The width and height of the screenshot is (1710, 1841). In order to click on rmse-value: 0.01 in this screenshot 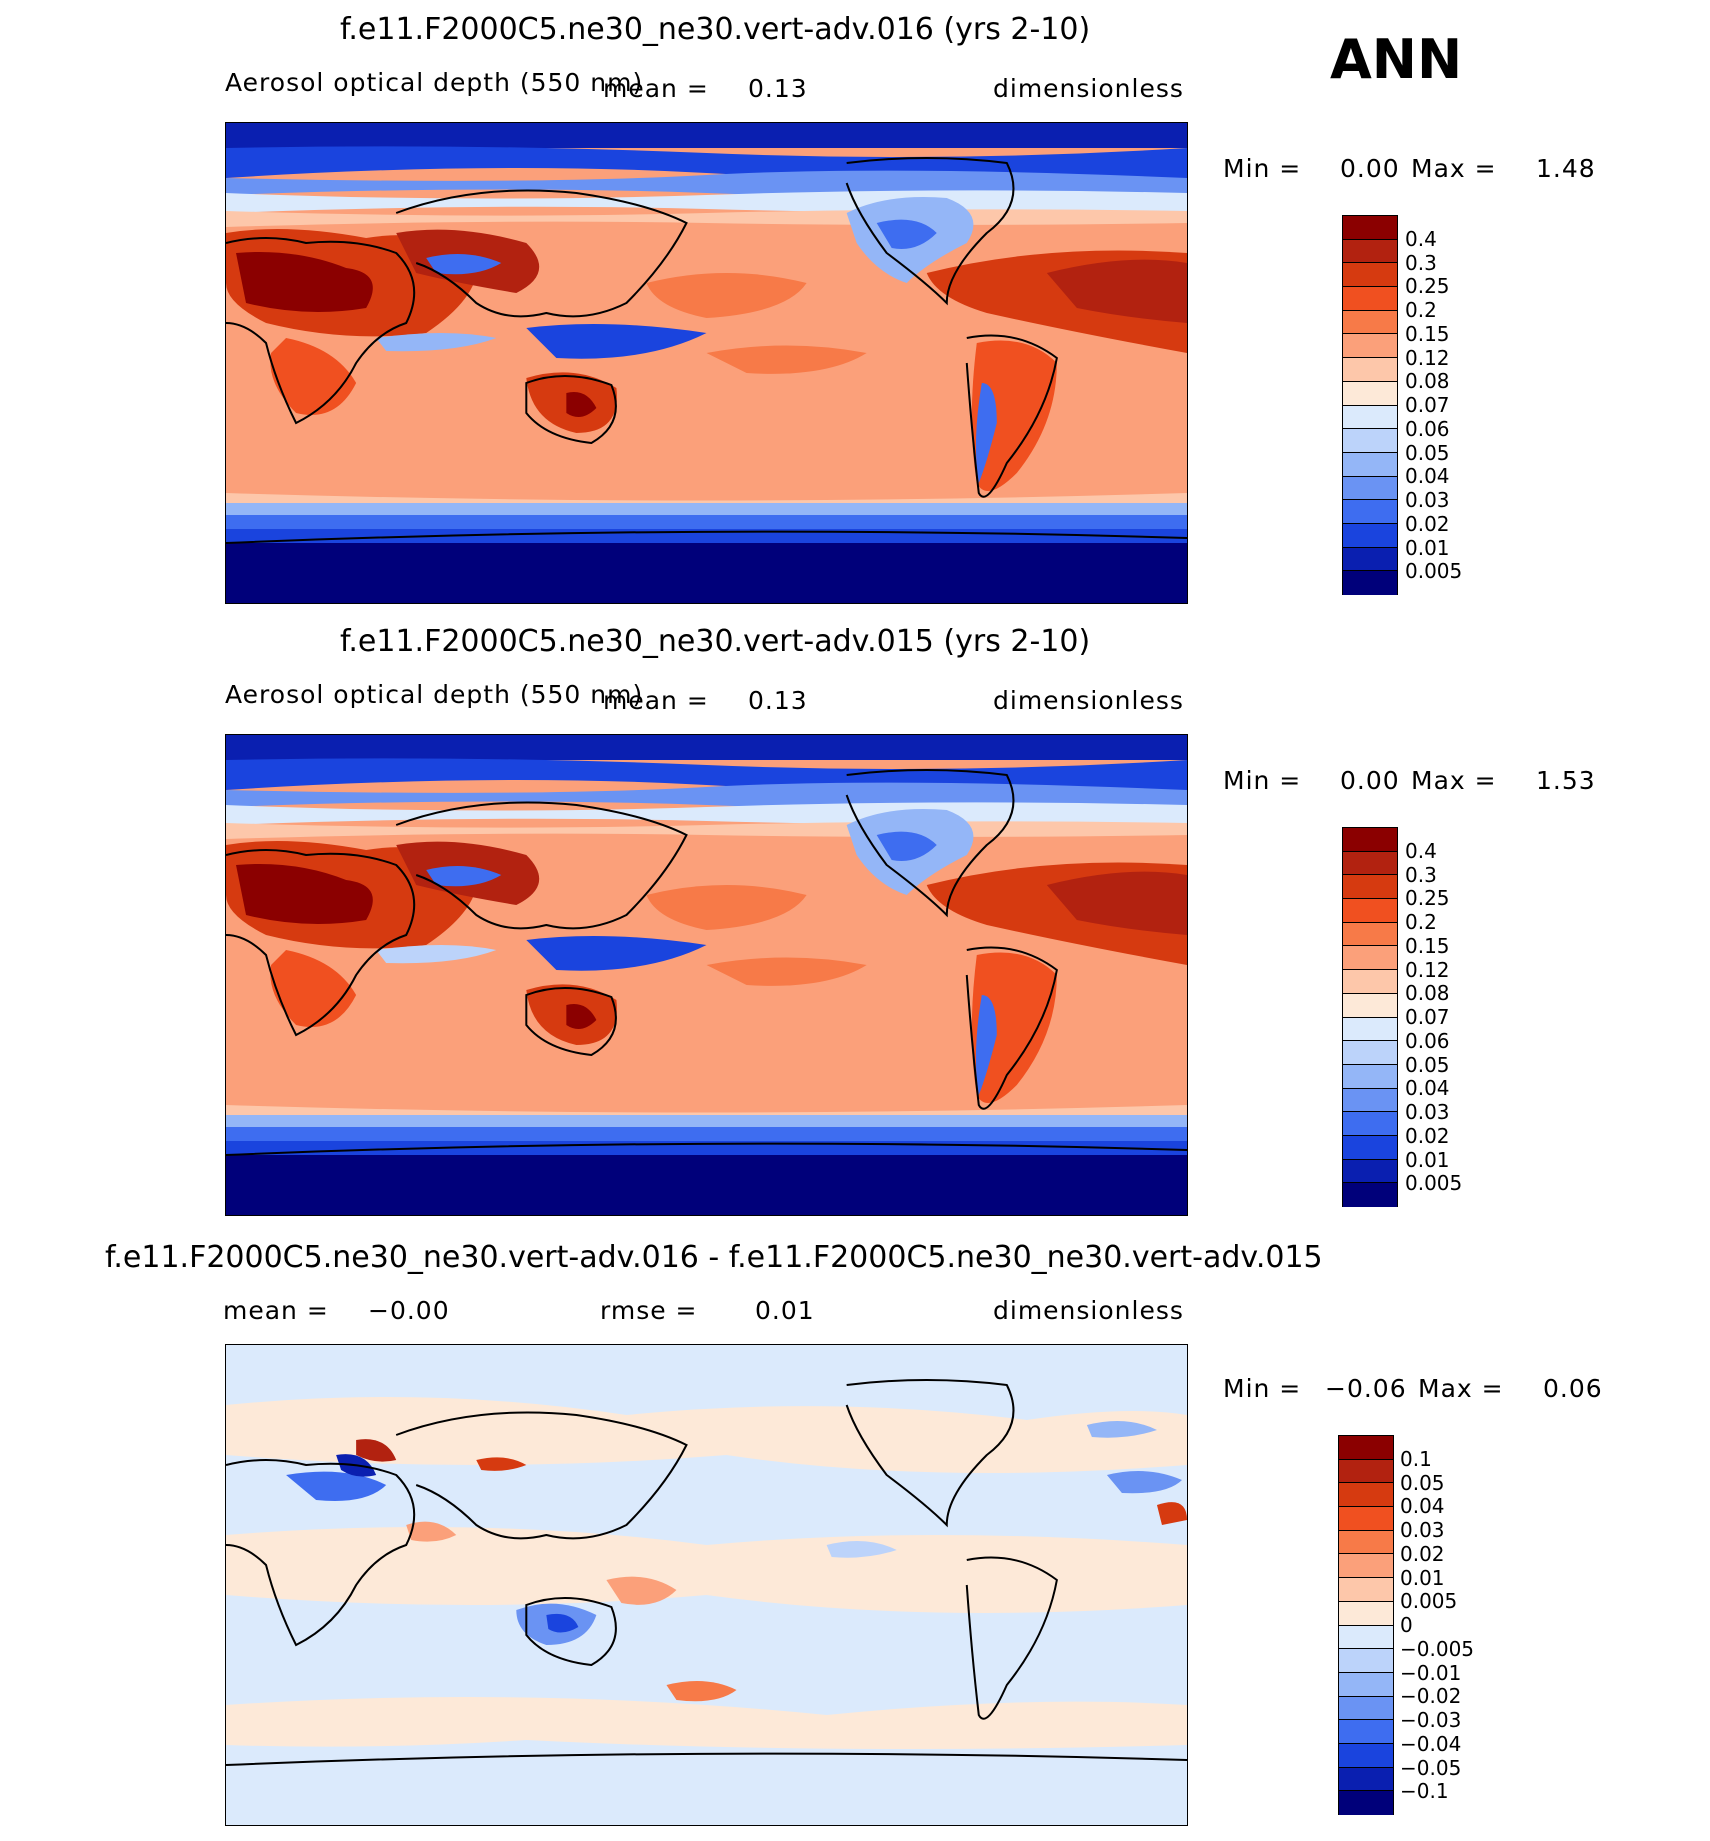, I will do `click(785, 1310)`.